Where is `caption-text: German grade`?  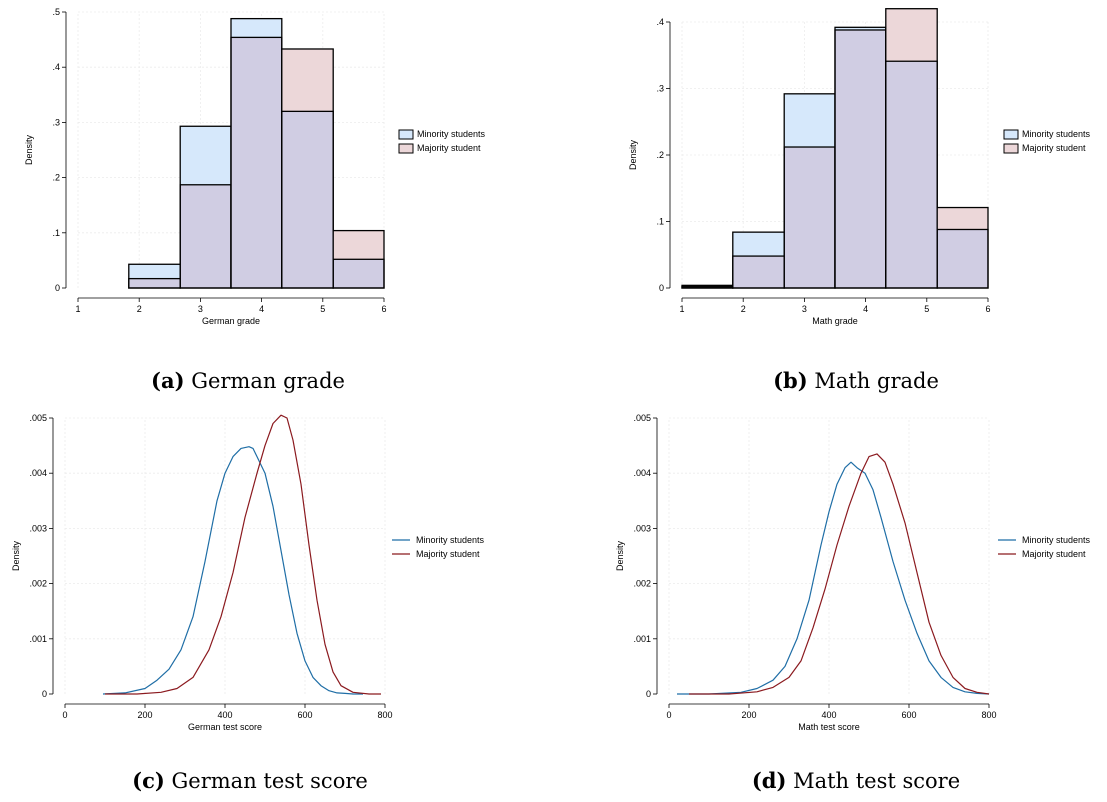 caption-text: German grade is located at coordinates (265, 381).